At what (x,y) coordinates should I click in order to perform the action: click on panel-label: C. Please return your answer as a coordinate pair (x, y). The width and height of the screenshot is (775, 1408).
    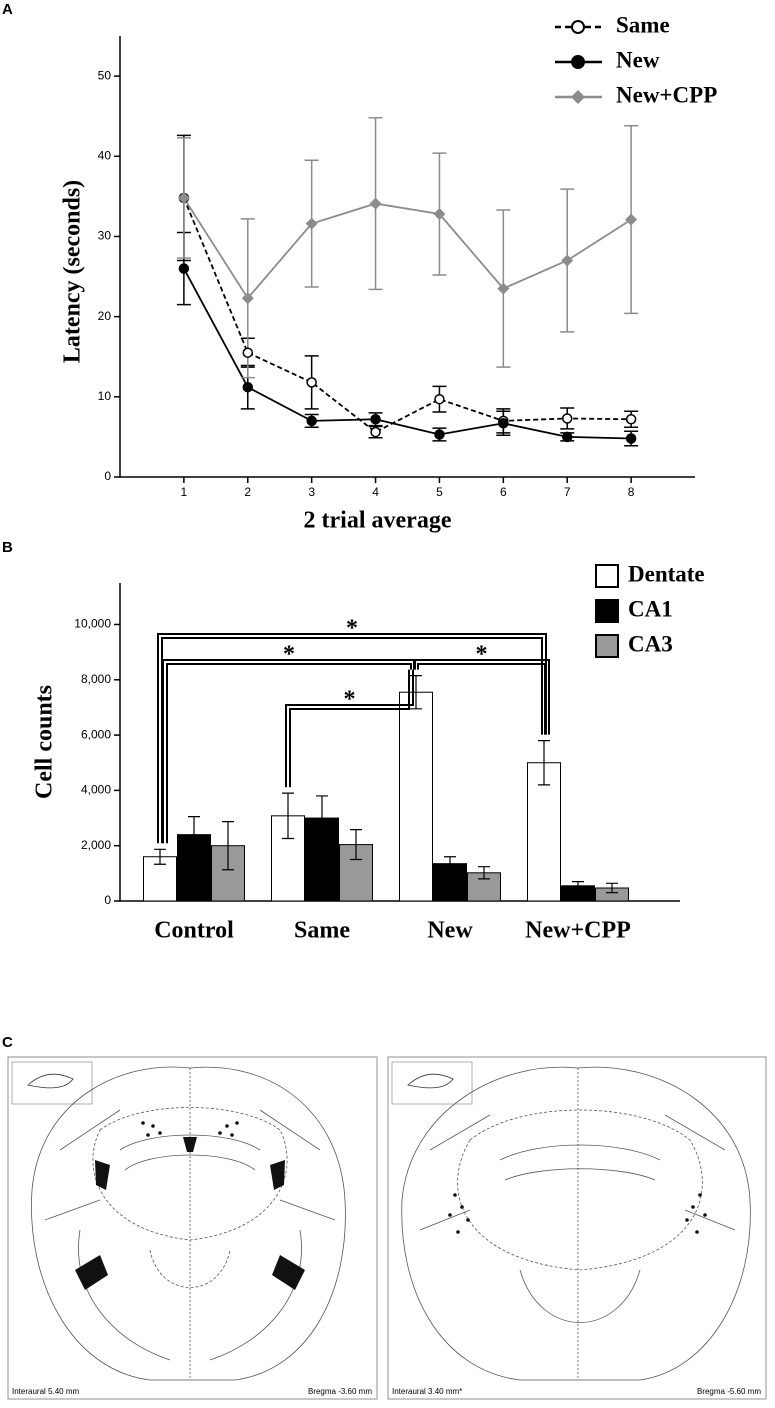
    Looking at the image, I should click on (7, 1042).